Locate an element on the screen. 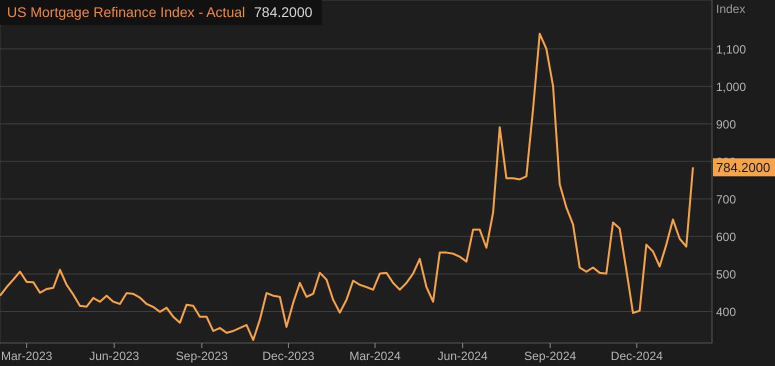 The image size is (775, 366). x-tick-label: Dec-2023 is located at coordinates (288, 356).